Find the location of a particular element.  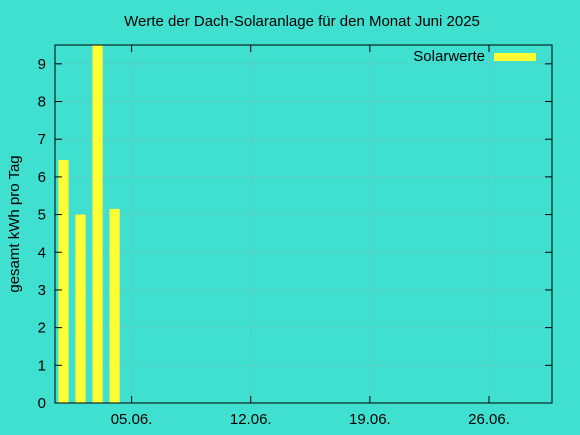

y-tick-label-8: 8 is located at coordinates (42, 102).